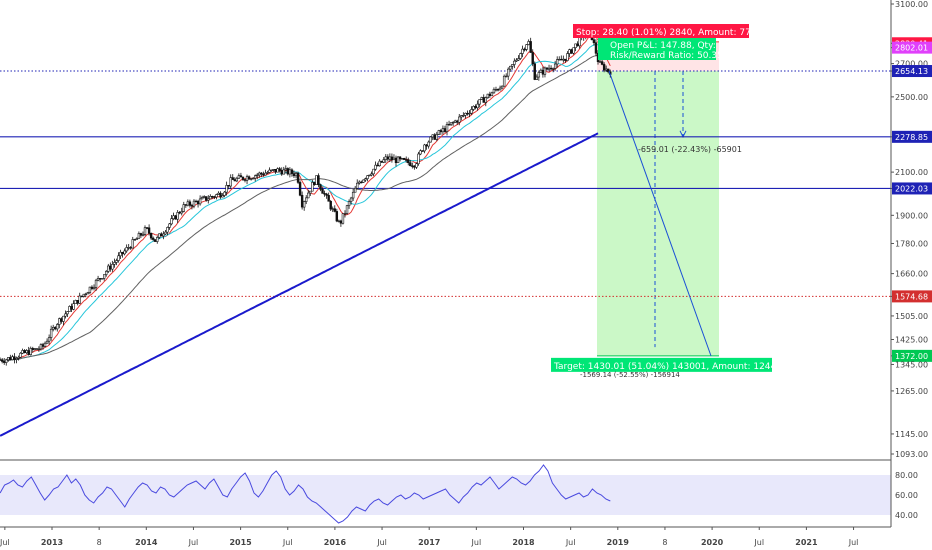 This screenshot has width=932, height=550. I want to click on rsi-band, so click(445, 495).